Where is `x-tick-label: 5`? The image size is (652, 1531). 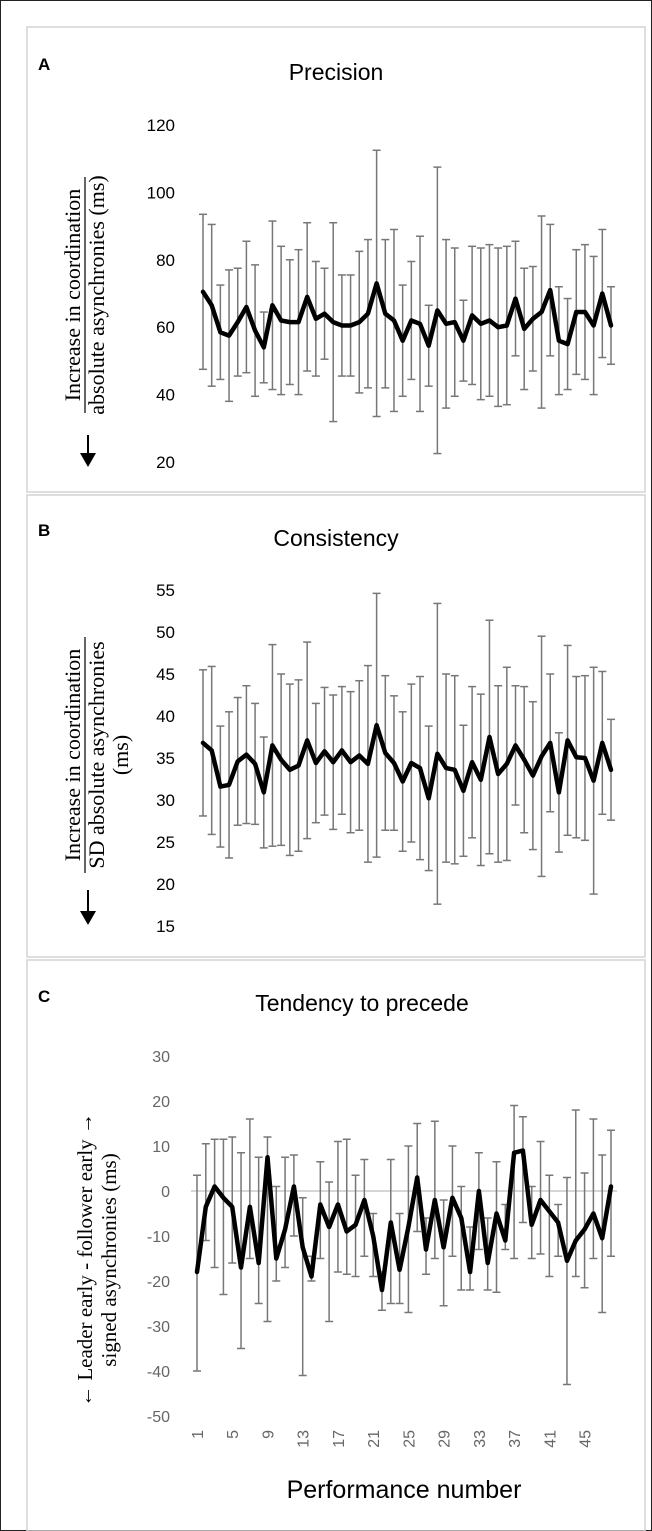
x-tick-label: 5 is located at coordinates (233, 1434).